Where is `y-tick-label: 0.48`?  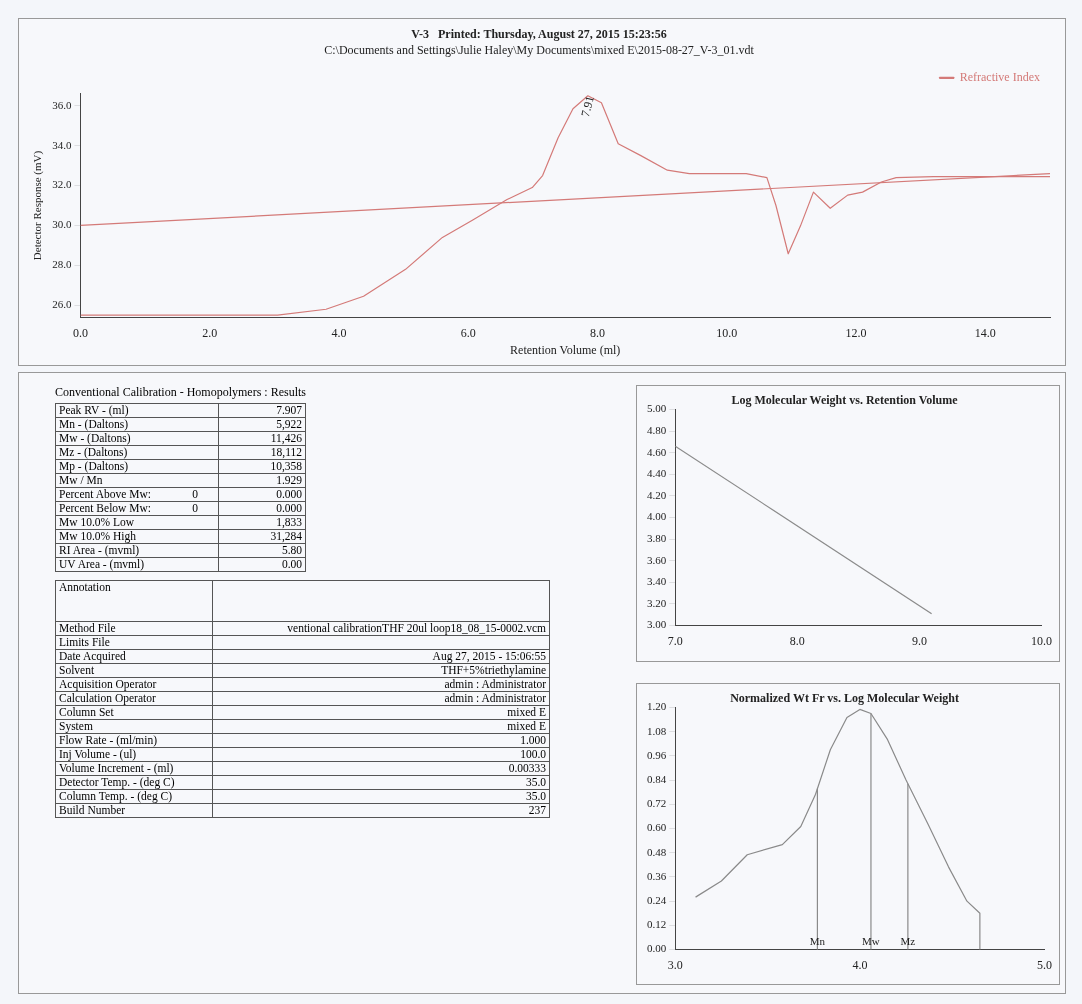 y-tick-label: 0.48 is located at coordinates (657, 851).